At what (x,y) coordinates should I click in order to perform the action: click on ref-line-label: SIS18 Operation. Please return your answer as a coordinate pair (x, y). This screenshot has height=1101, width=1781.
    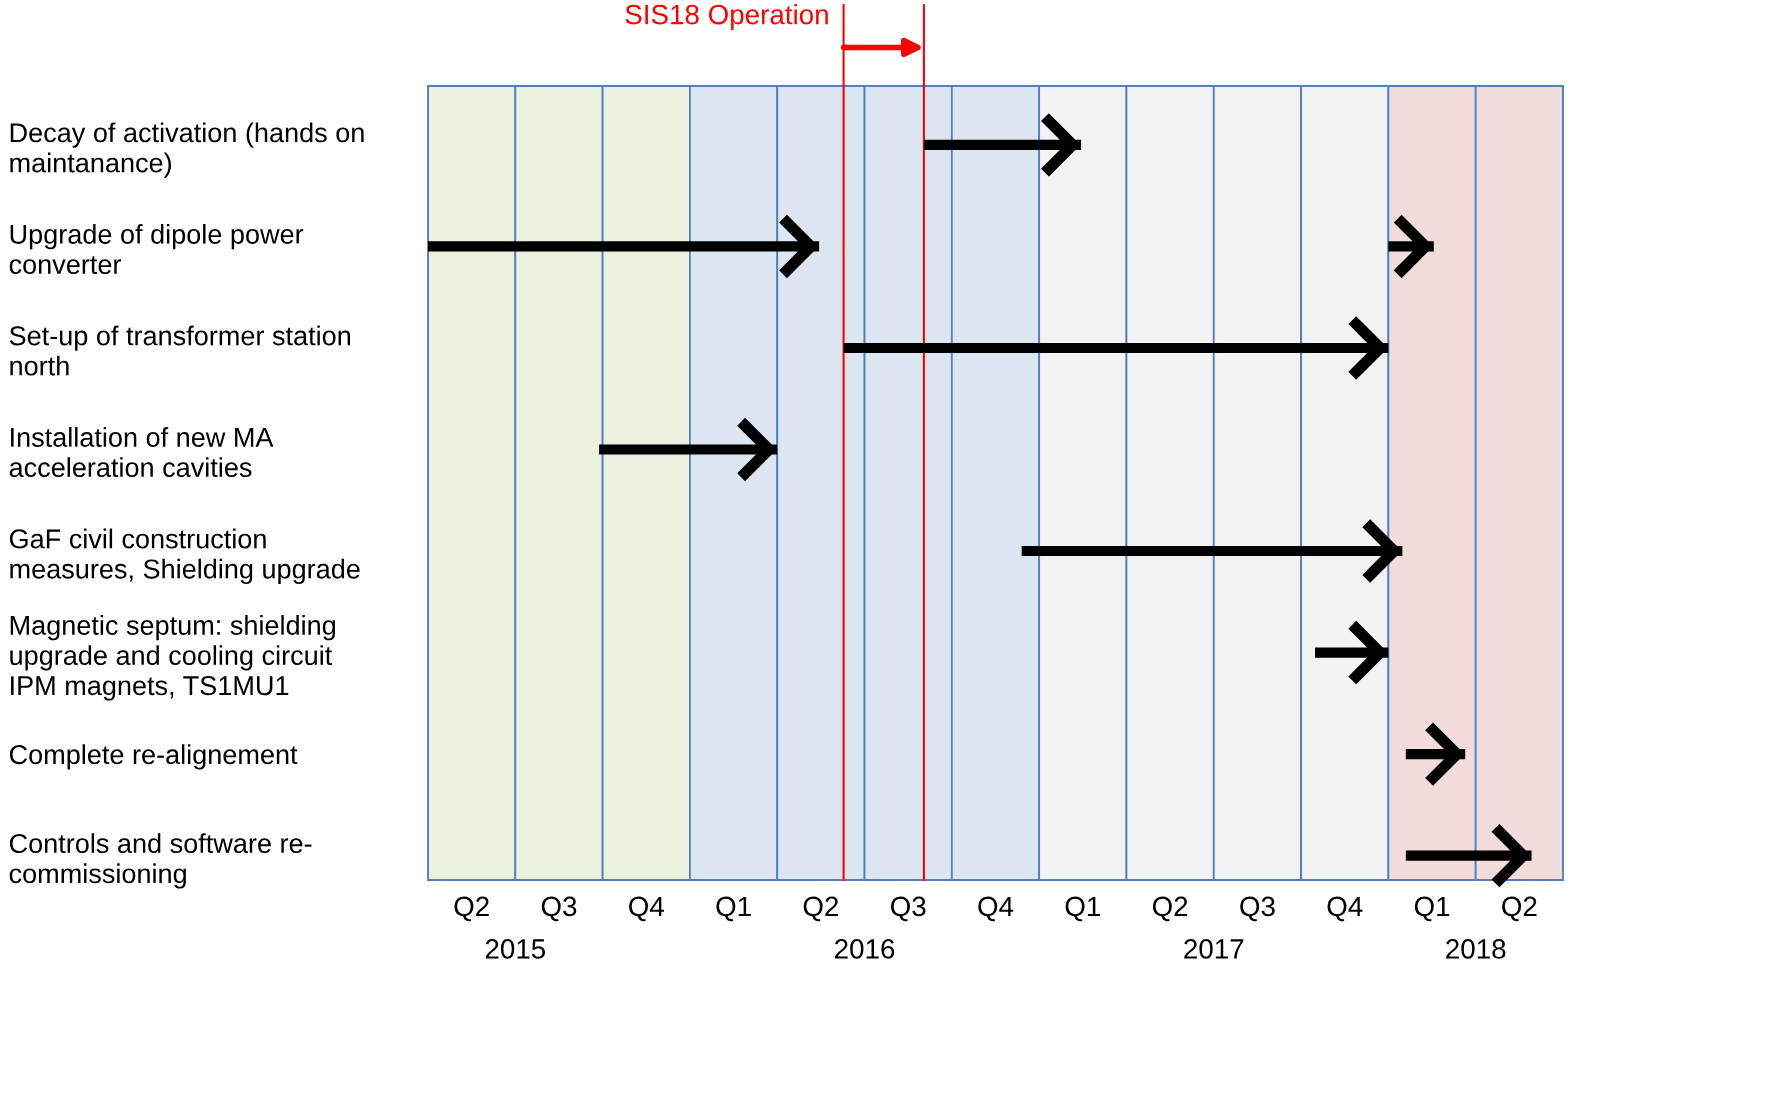
    Looking at the image, I should click on (726, 17).